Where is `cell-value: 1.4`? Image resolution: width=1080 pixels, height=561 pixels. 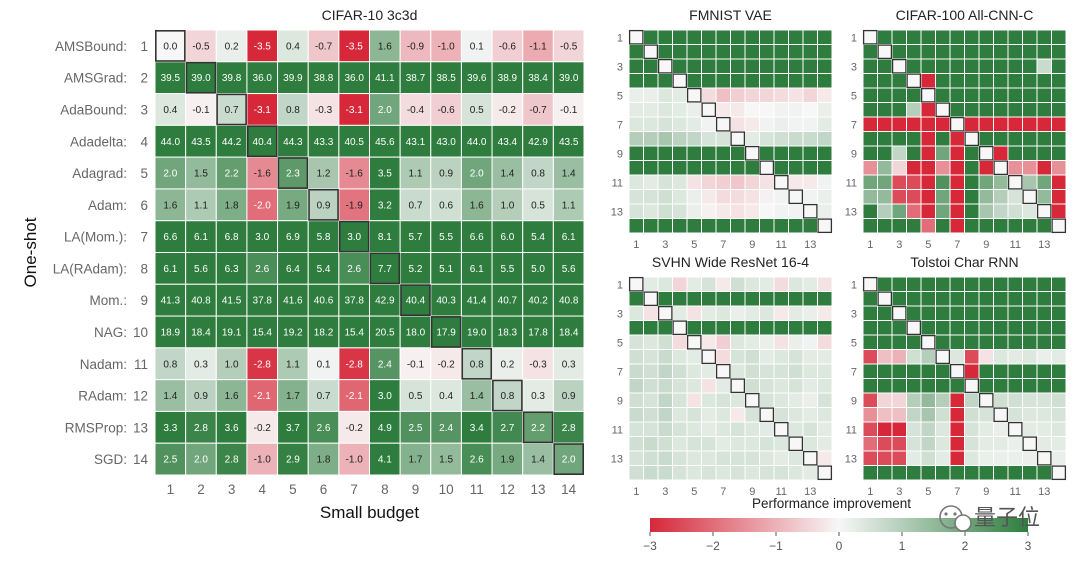 cell-value: 1.4 is located at coordinates (170, 396).